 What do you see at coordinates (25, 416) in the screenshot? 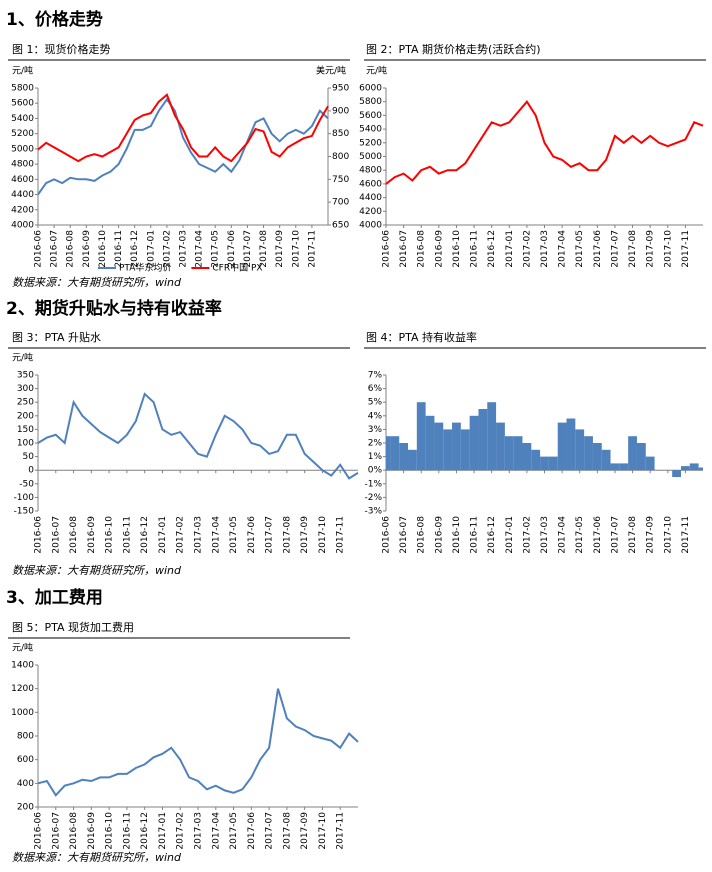
I see `y-tick-label: 200` at bounding box center [25, 416].